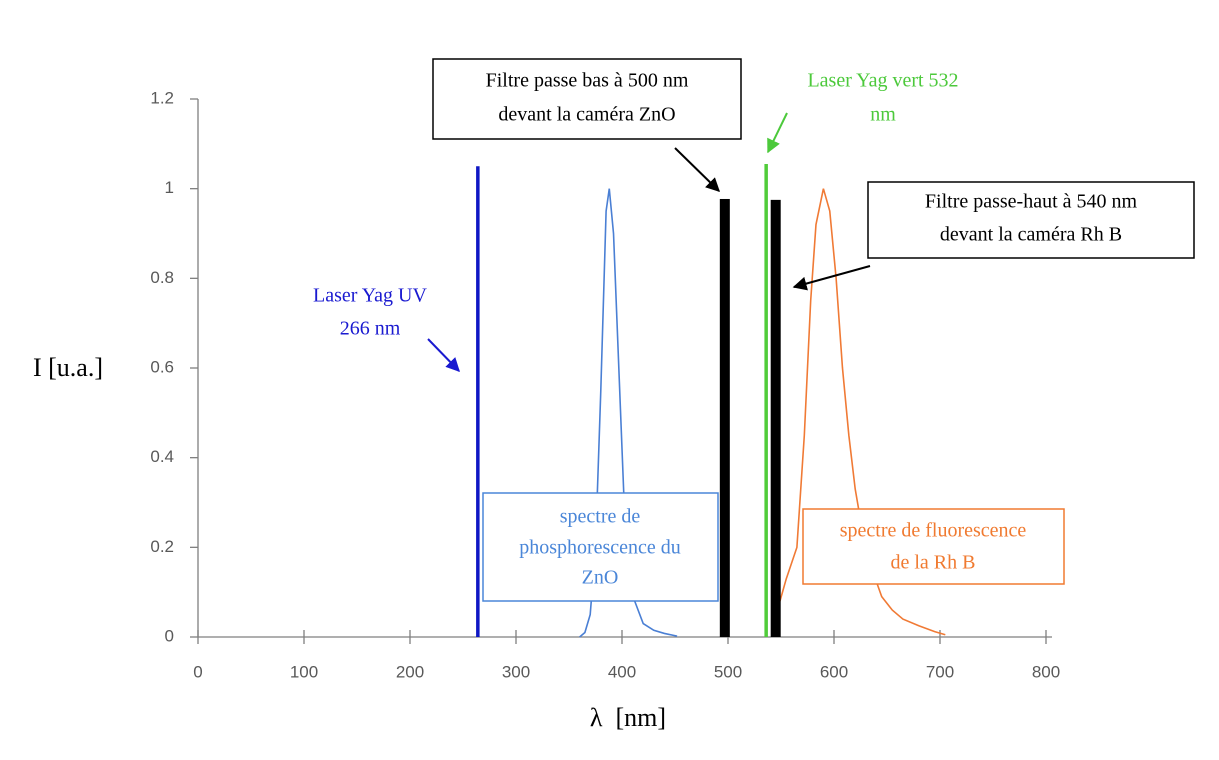  Describe the element at coordinates (862, 412) in the screenshot. I see `spectrum-line` at that location.